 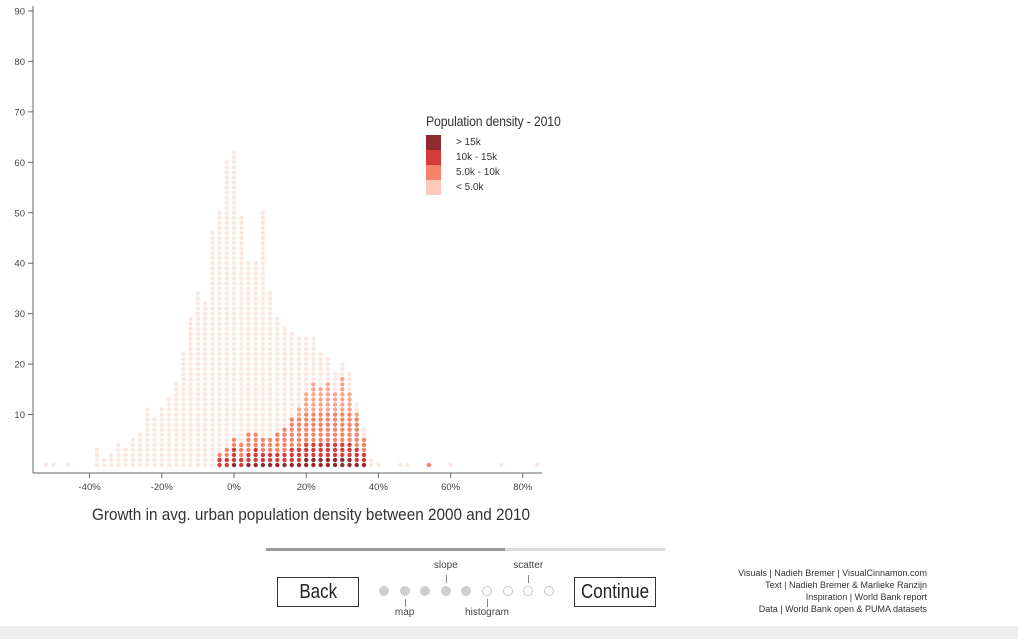 What do you see at coordinates (90, 487) in the screenshot?
I see `x-tick-label: -40%` at bounding box center [90, 487].